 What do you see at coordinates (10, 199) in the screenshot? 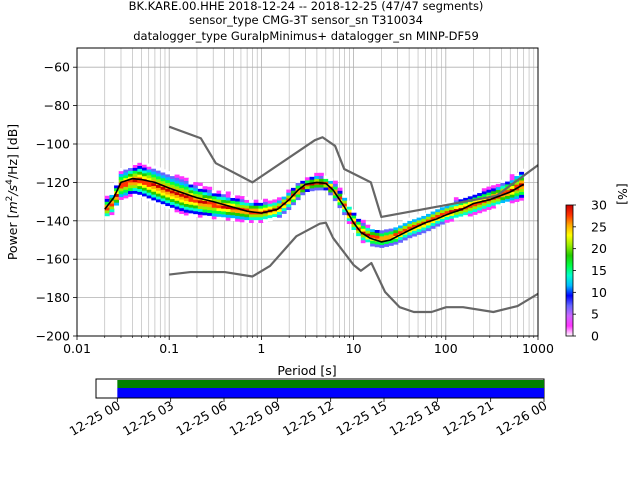
I see `ylabel-exp-2: 2` at bounding box center [10, 199].